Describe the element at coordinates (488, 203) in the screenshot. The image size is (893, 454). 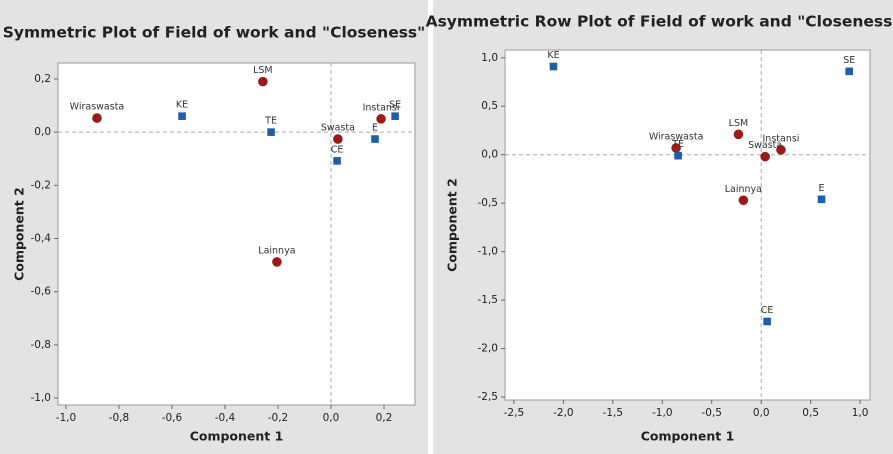
I see `y-tick-label: -0,5` at that location.